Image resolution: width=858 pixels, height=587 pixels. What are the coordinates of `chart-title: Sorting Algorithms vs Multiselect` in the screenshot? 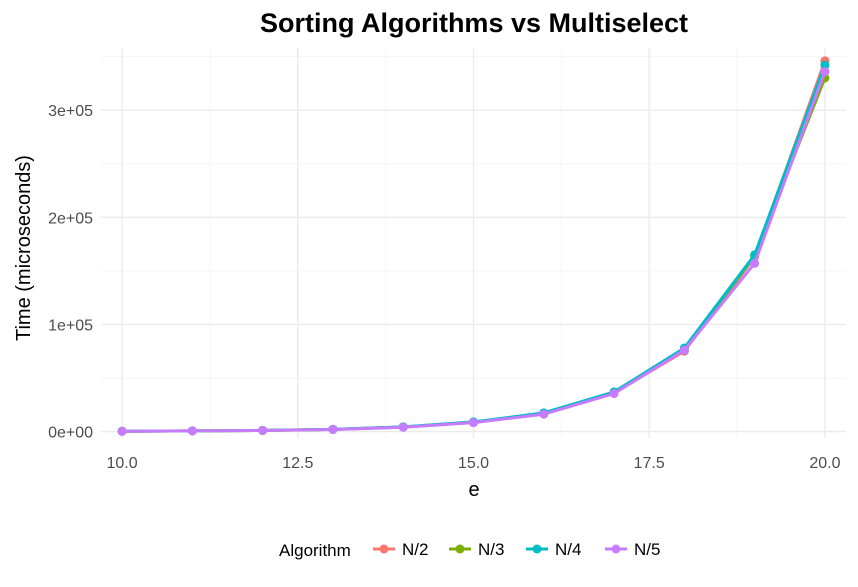 It's located at (474, 23).